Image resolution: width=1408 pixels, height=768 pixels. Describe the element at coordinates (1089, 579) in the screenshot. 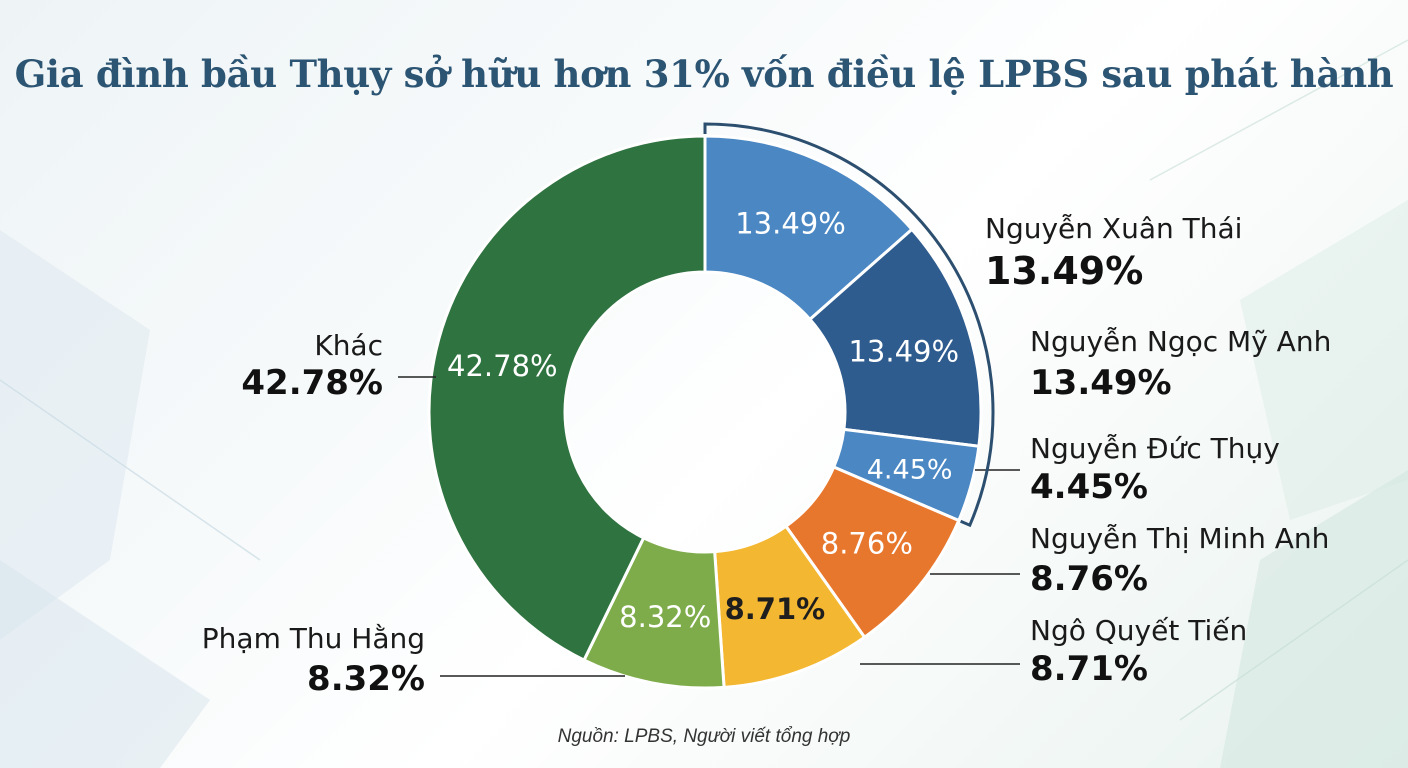

I see `legend-value: 8.76%` at that location.